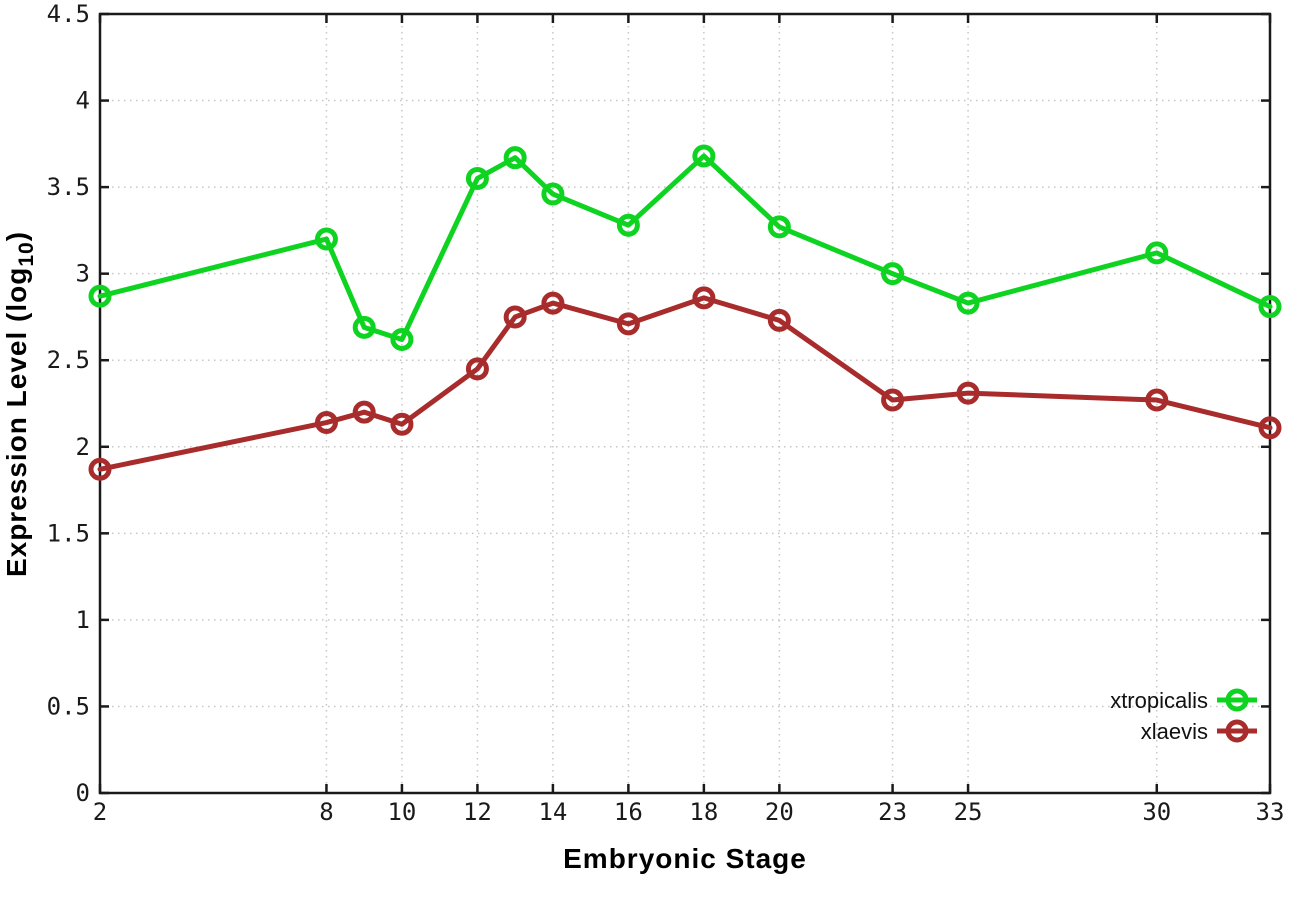 The image size is (1296, 907). Describe the element at coordinates (1183, 716) in the screenshot. I see `legend: xtropicalis xlaevis` at that location.